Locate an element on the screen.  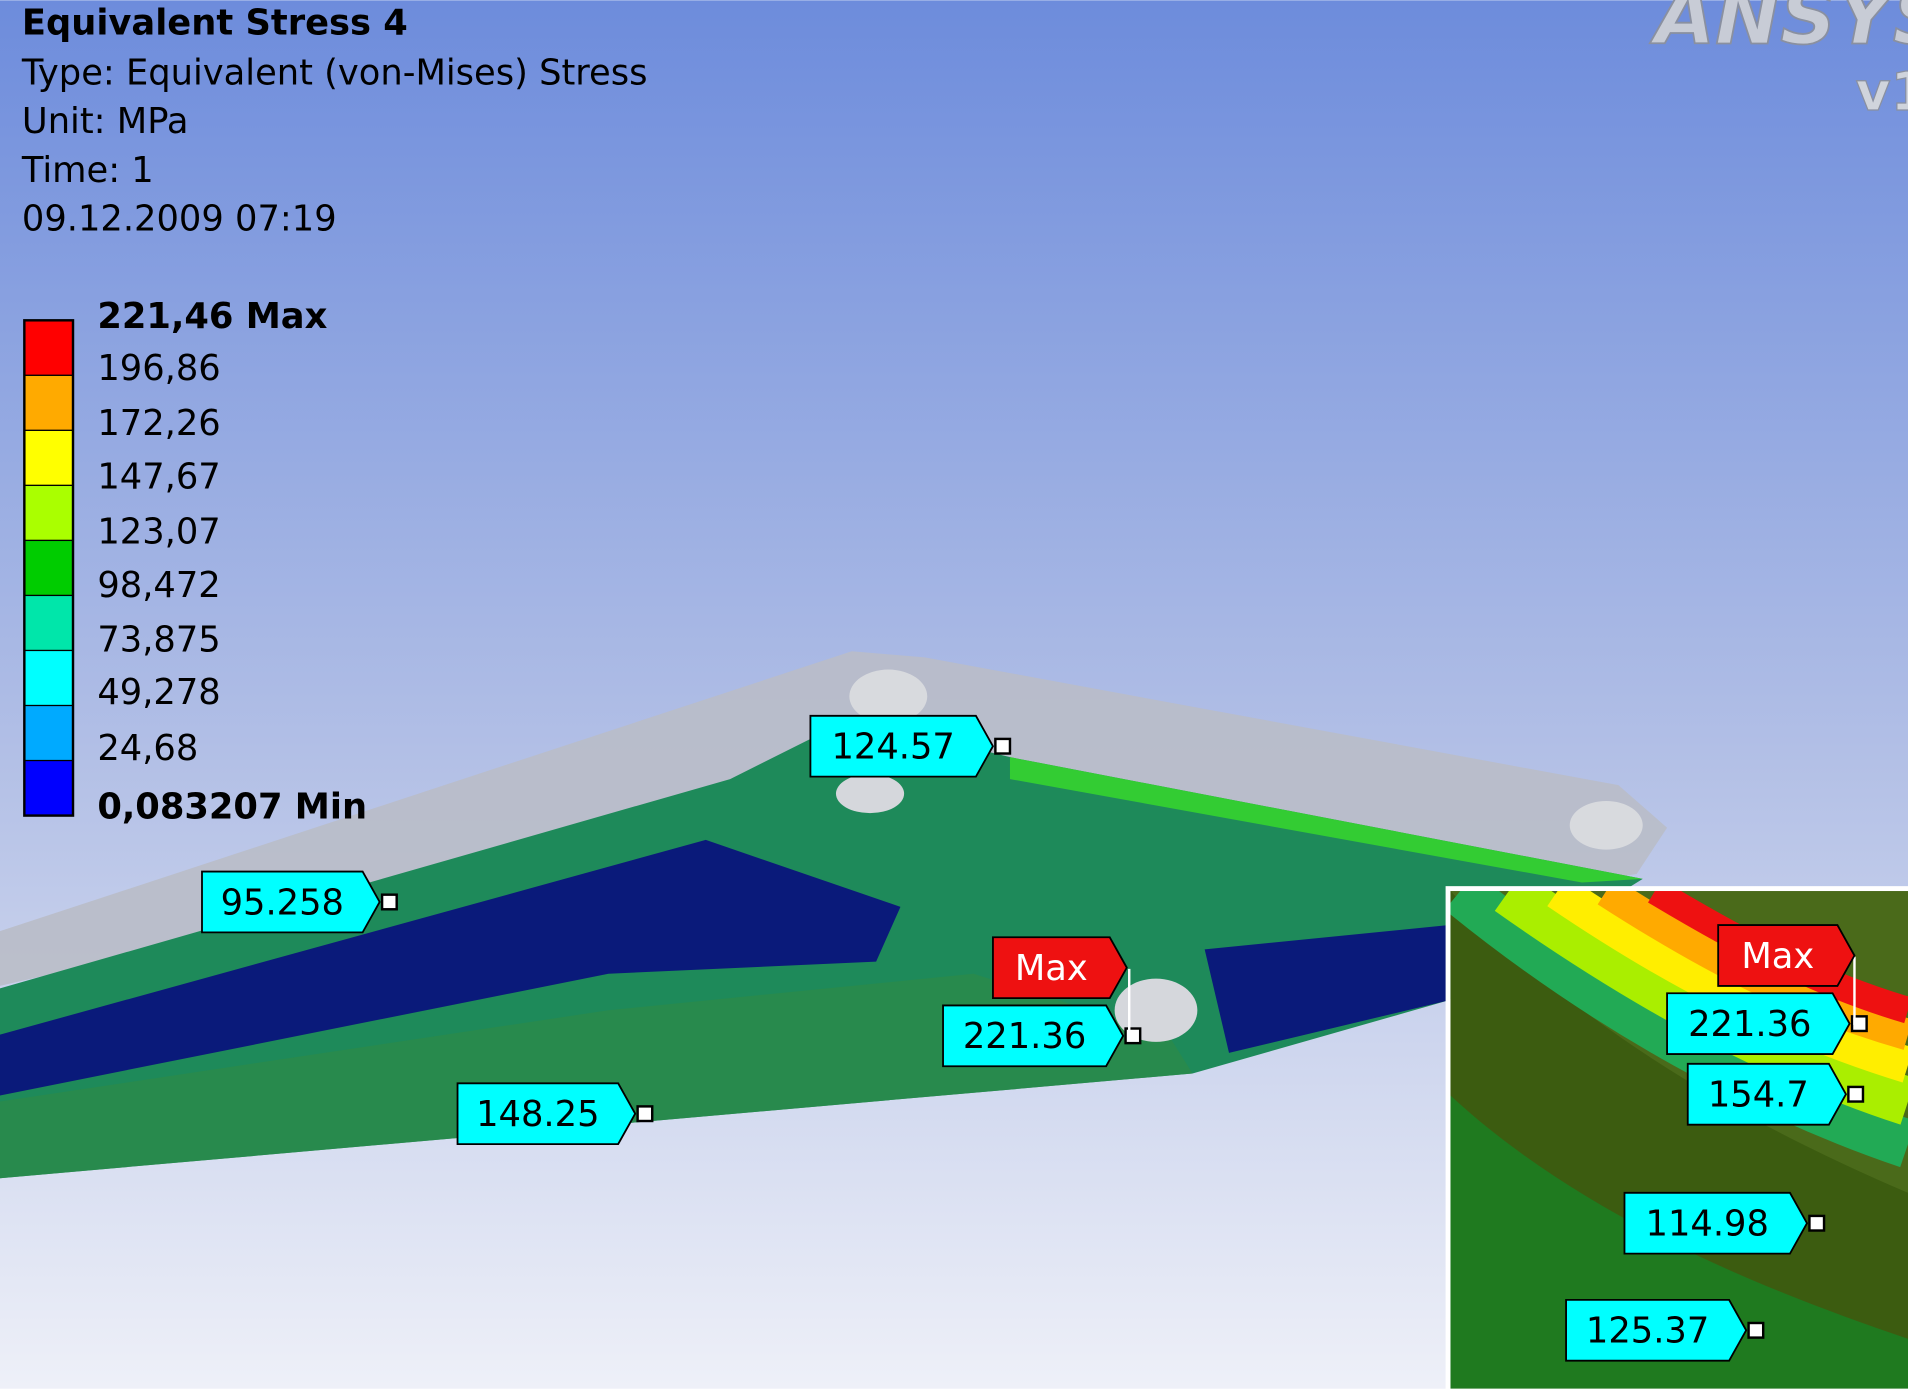
legend-frame is located at coordinates (49, 568).